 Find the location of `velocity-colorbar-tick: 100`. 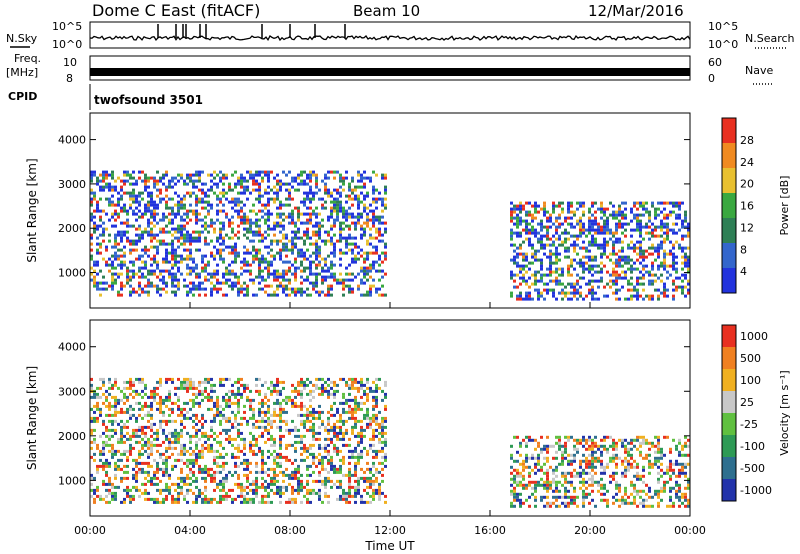

velocity-colorbar-tick: 100 is located at coordinates (750, 380).